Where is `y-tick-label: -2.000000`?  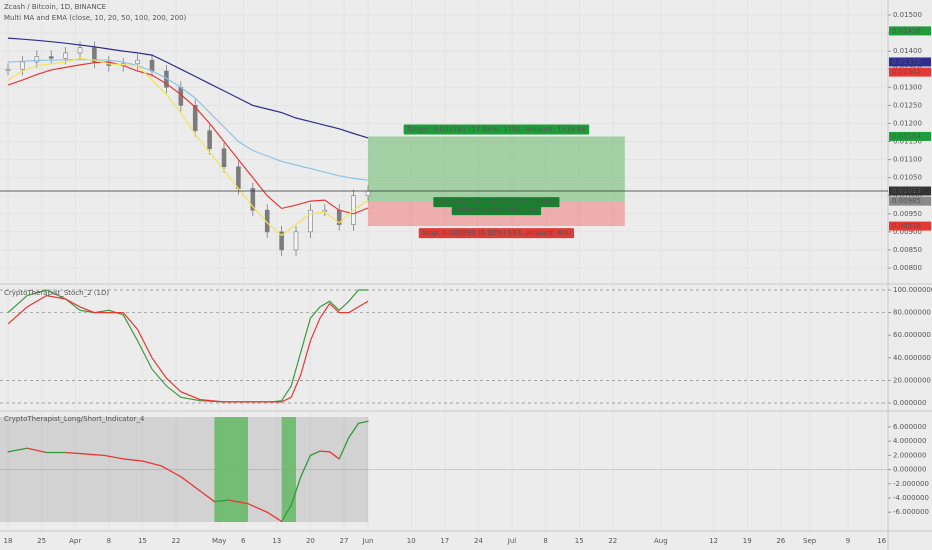
y-tick-label: -2.000000 is located at coordinates (911, 484).